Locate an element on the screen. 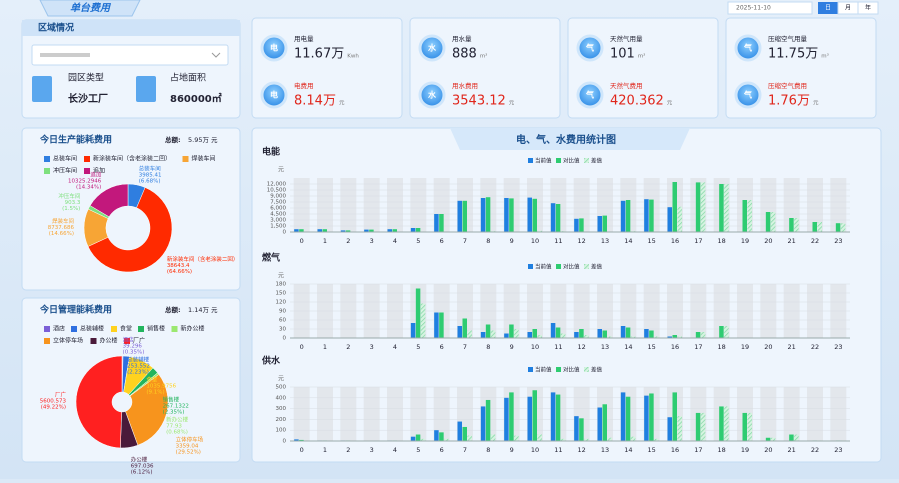 The width and height of the screenshot is (899, 483). y-tick-label: 9,000 is located at coordinates (278, 197).